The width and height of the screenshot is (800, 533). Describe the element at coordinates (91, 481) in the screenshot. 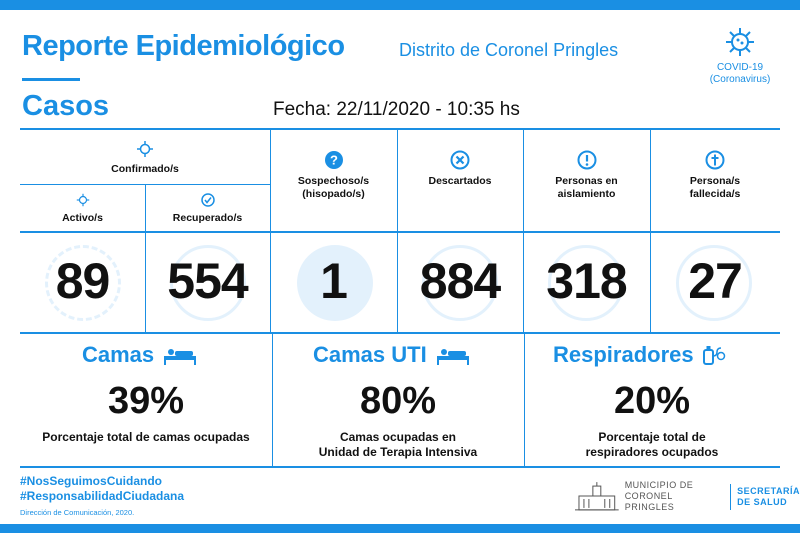

I see `hashtag-nos-seguimos-cuidando: #NosSeguimosCuidando` at that location.